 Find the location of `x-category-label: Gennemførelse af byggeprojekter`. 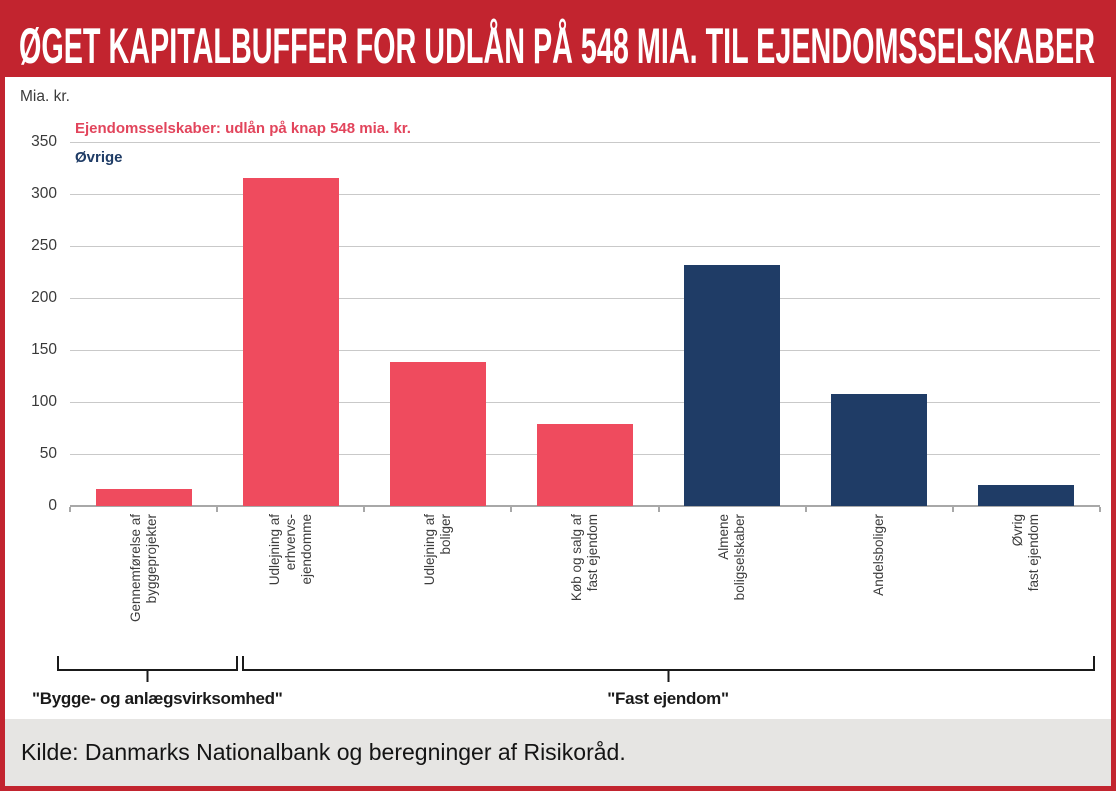

x-category-label: Gennemførelse af byggeprojekter is located at coordinates (143, 568).